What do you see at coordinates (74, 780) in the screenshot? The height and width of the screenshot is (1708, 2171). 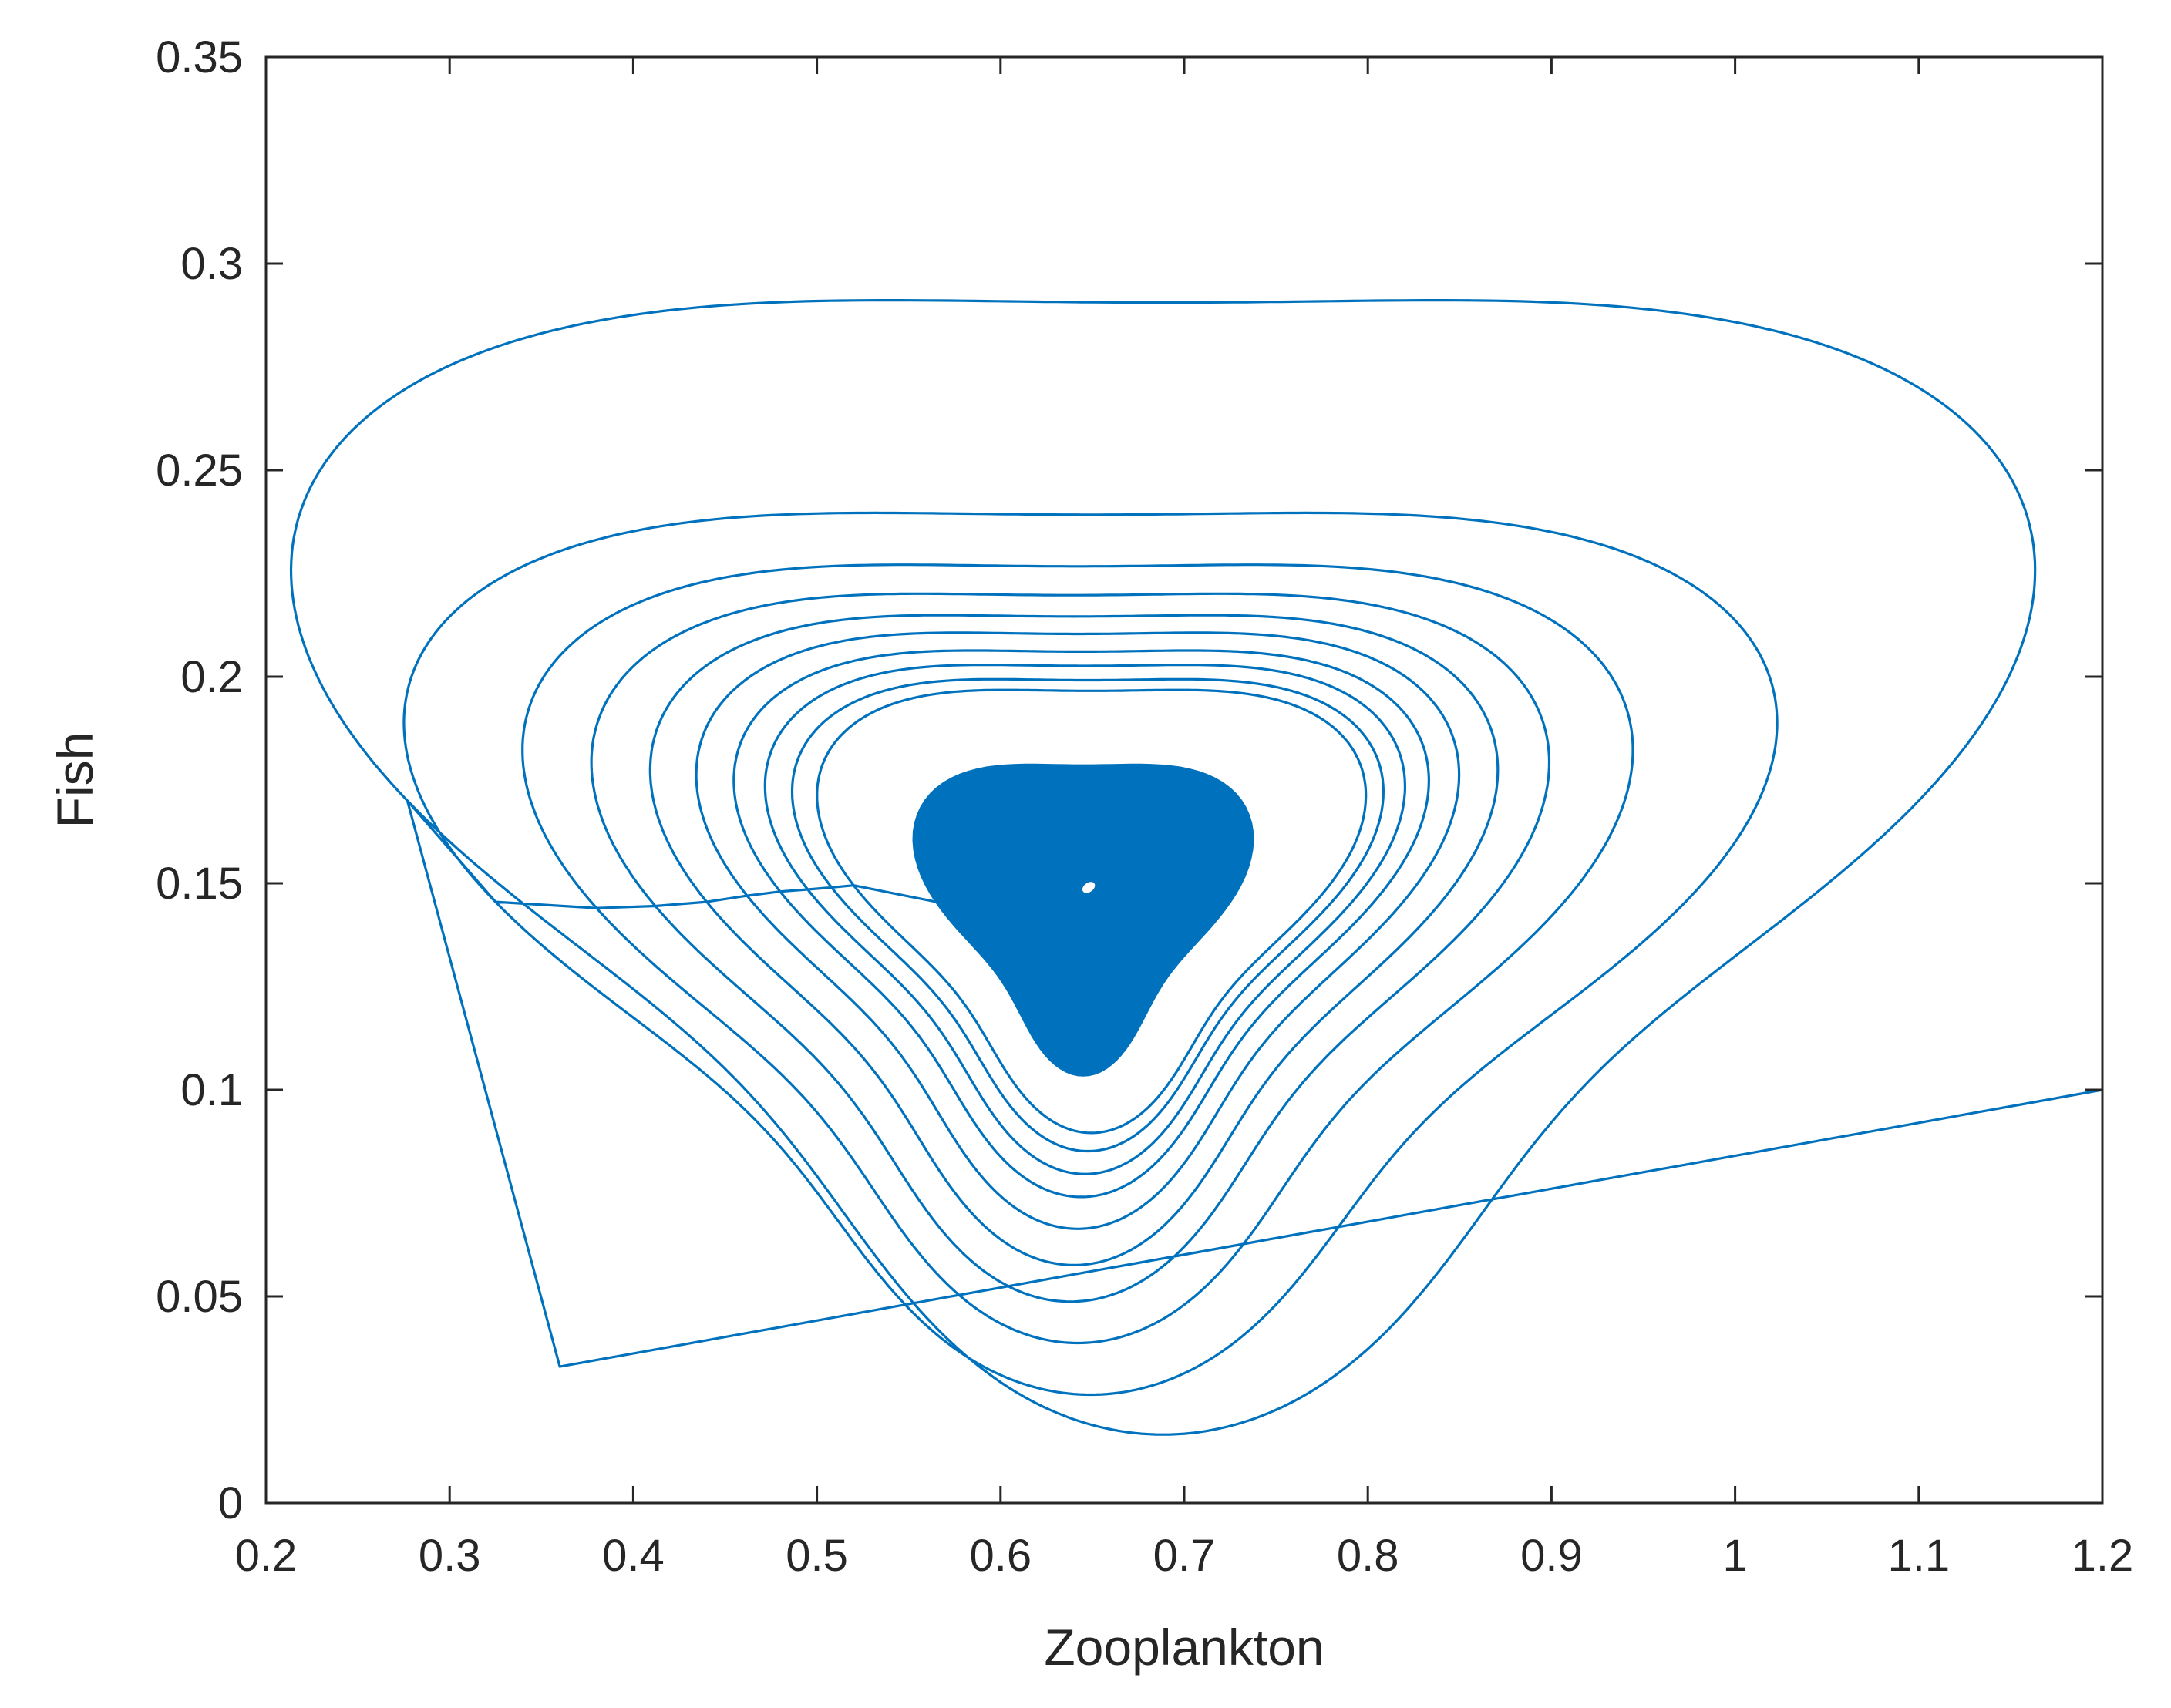 I see `y-axis-title: Fish` at bounding box center [74, 780].